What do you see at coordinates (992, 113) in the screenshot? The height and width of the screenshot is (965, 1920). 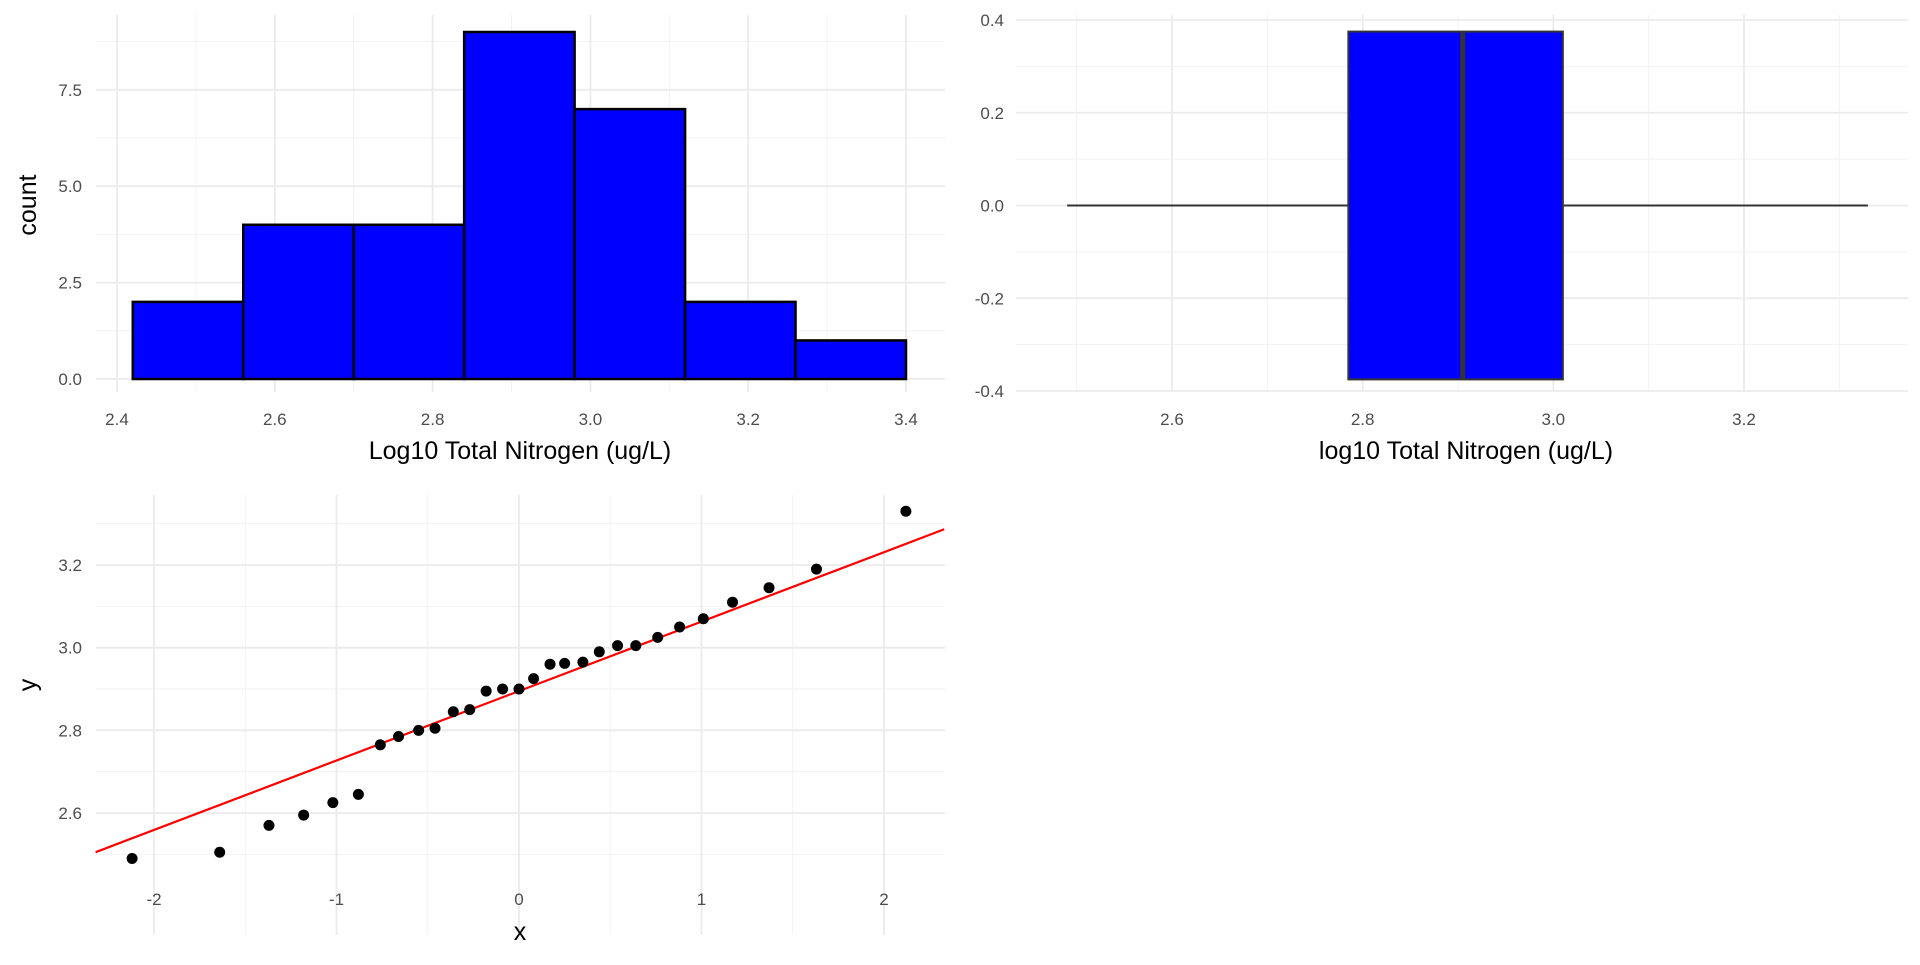 I see `y-tick-label: 0.2` at bounding box center [992, 113].